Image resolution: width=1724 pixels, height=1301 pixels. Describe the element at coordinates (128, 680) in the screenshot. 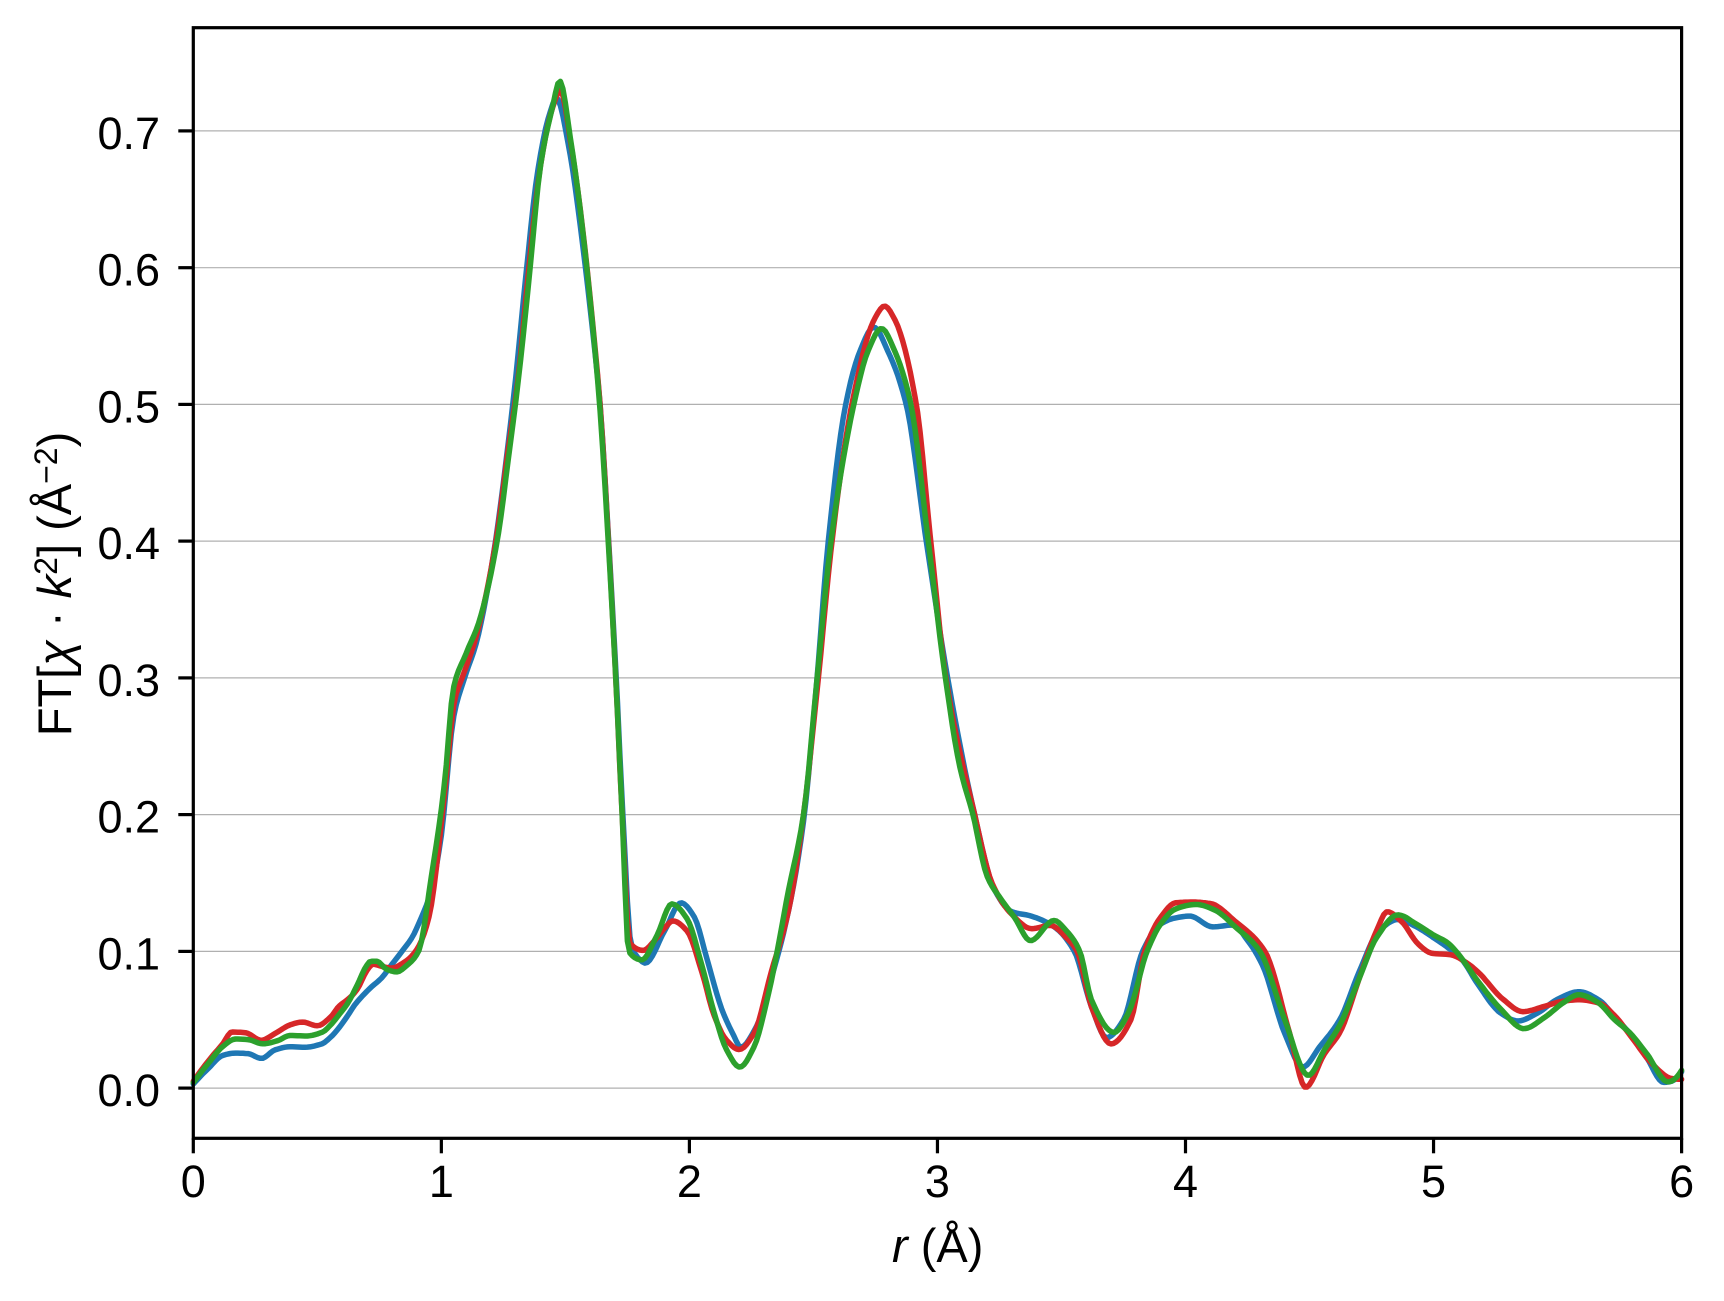

I see `svg-text: 0.3` at that location.